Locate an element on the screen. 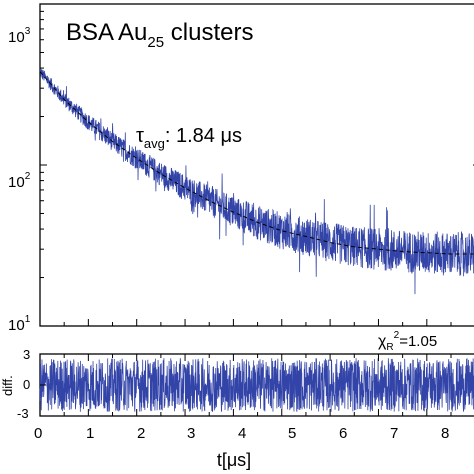  residual-axis-ticks is located at coordinates (245, 385).